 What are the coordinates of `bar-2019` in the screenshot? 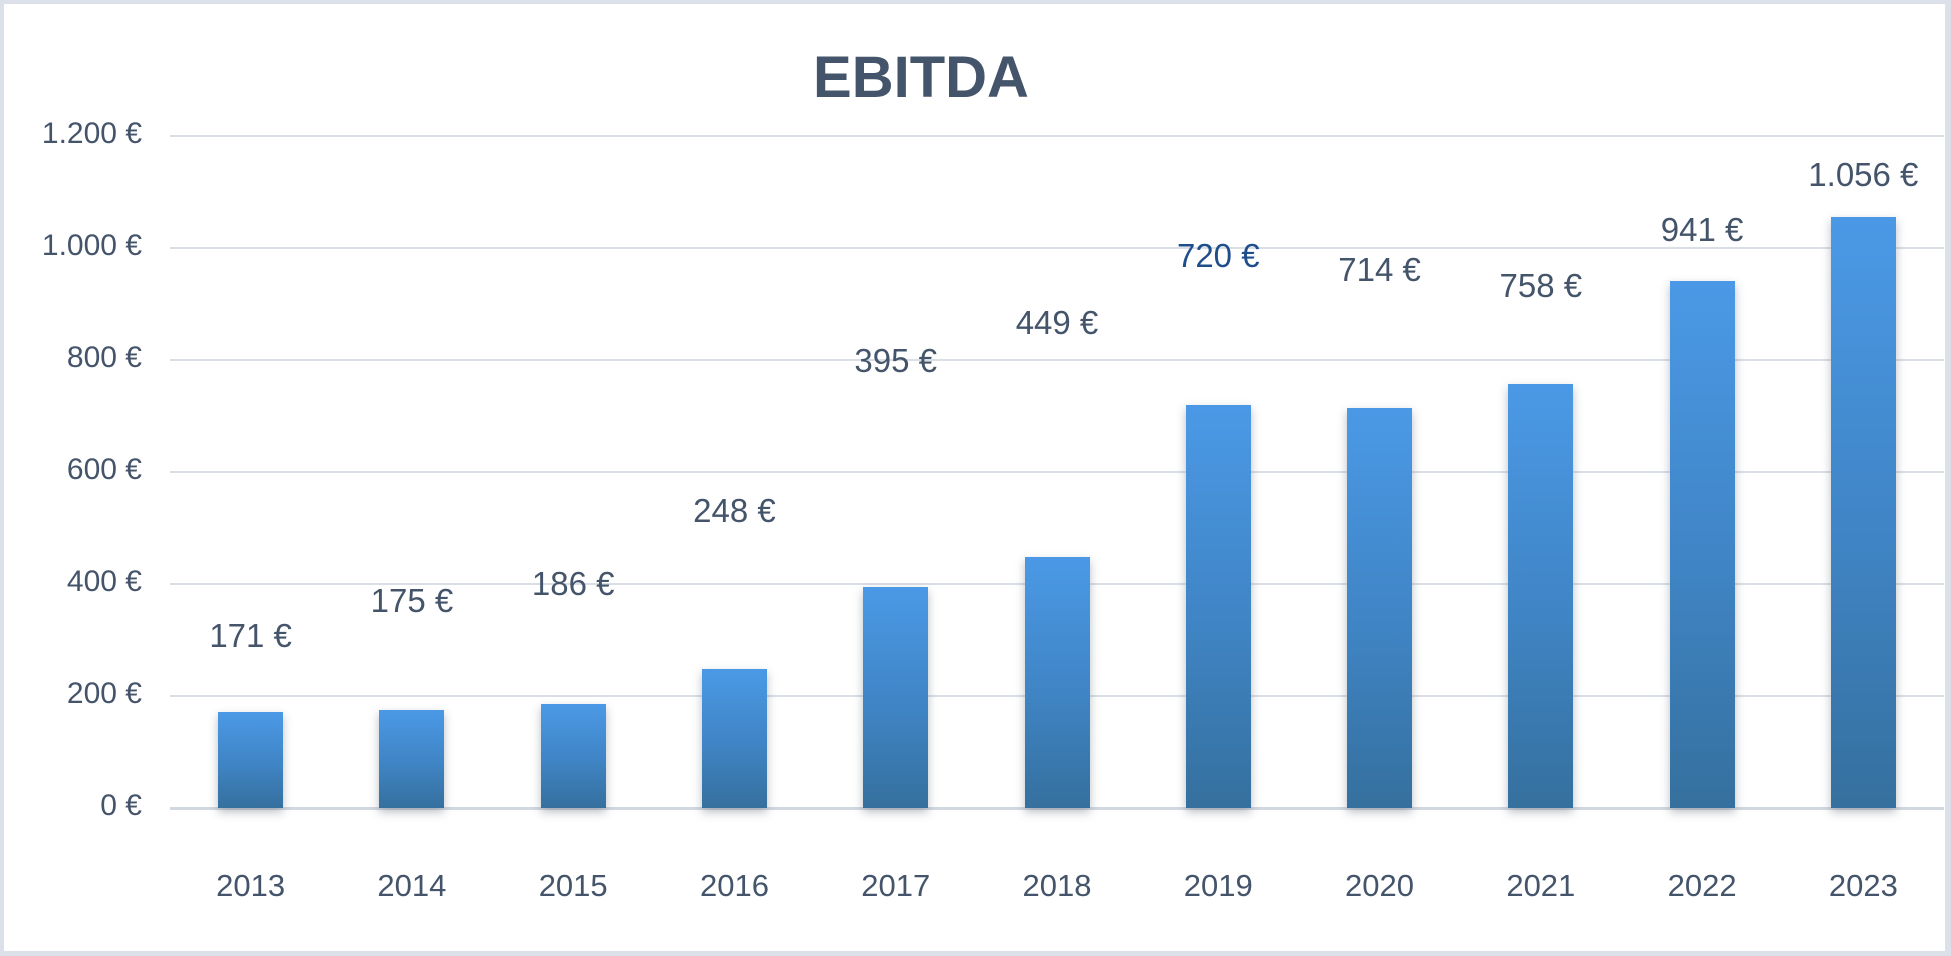 It's located at (1218, 606).